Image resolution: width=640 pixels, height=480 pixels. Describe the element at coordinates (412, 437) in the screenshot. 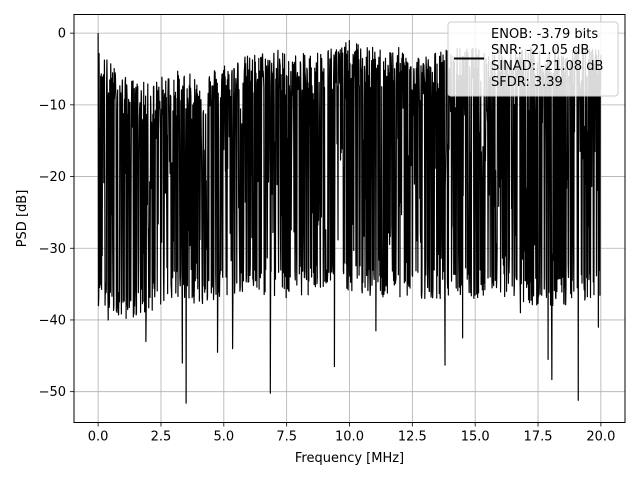

I see `x-tick-label: 12.5` at that location.